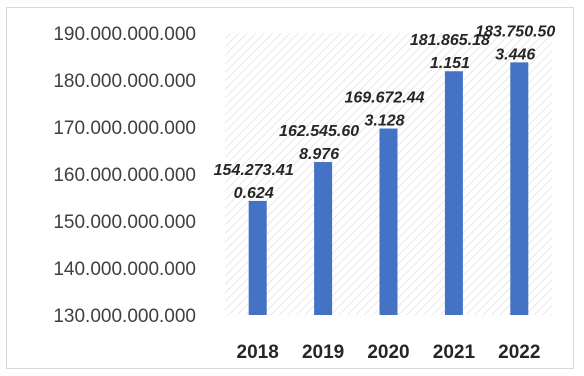  Describe the element at coordinates (323, 238) in the screenshot. I see `bar-2019` at that location.